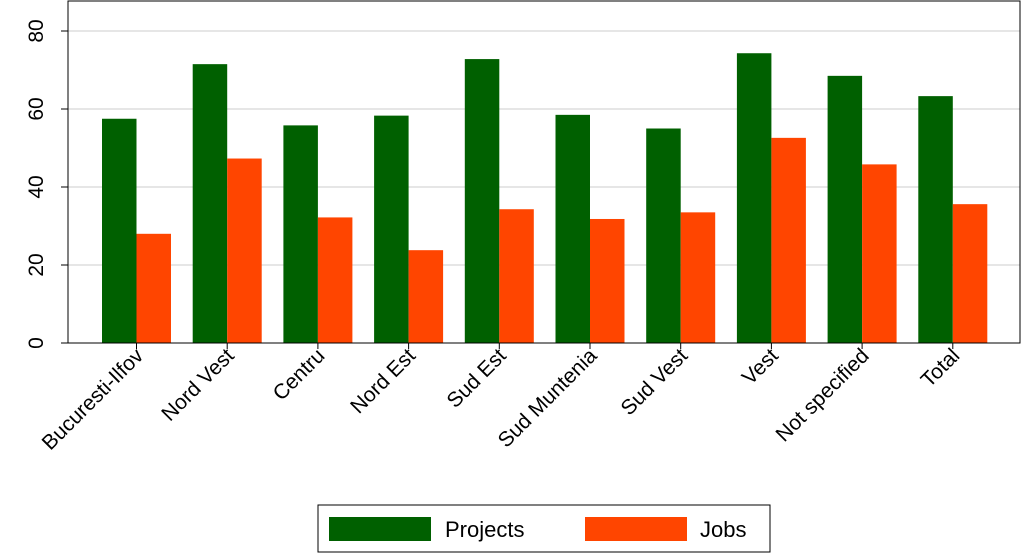 This screenshot has height=555, width=1022. Describe the element at coordinates (36, 264) in the screenshot. I see `y-tick-label: 20` at that location.